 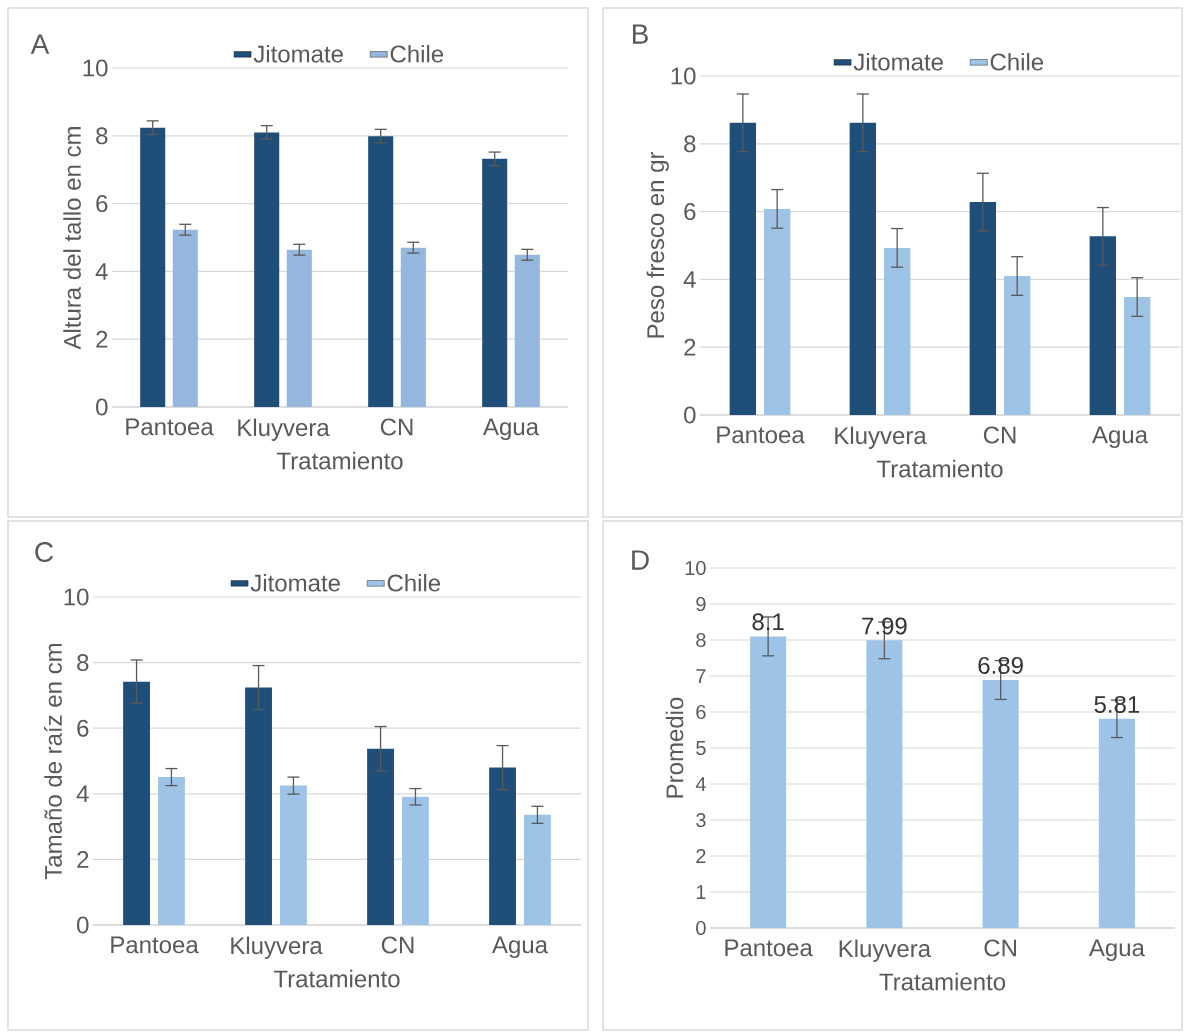 I want to click on y-axis-title: Promedio, so click(x=674, y=747).